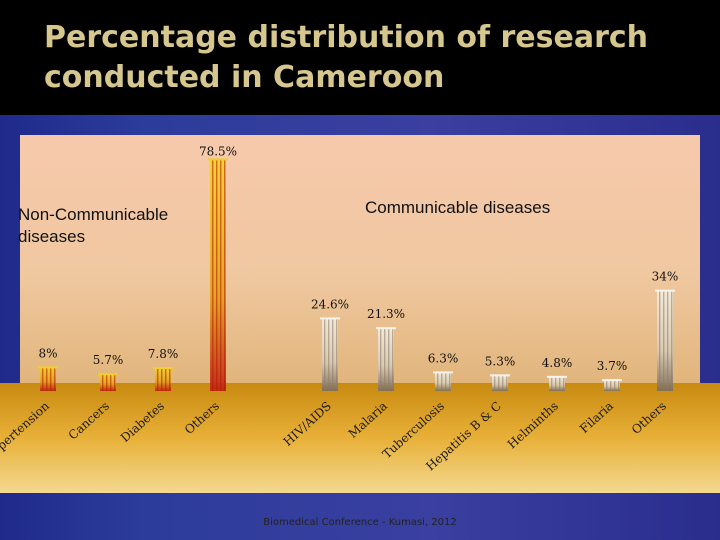 The width and height of the screenshot is (720, 540). What do you see at coordinates (330, 304) in the screenshot?
I see `value-label: 24.6%` at bounding box center [330, 304].